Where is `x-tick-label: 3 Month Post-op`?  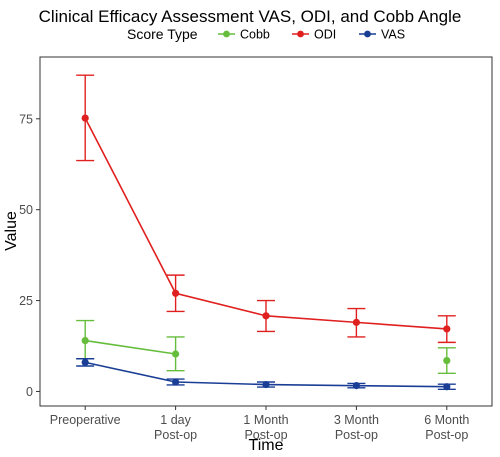 x-tick-label: 3 Month Post-op is located at coordinates (356, 427).